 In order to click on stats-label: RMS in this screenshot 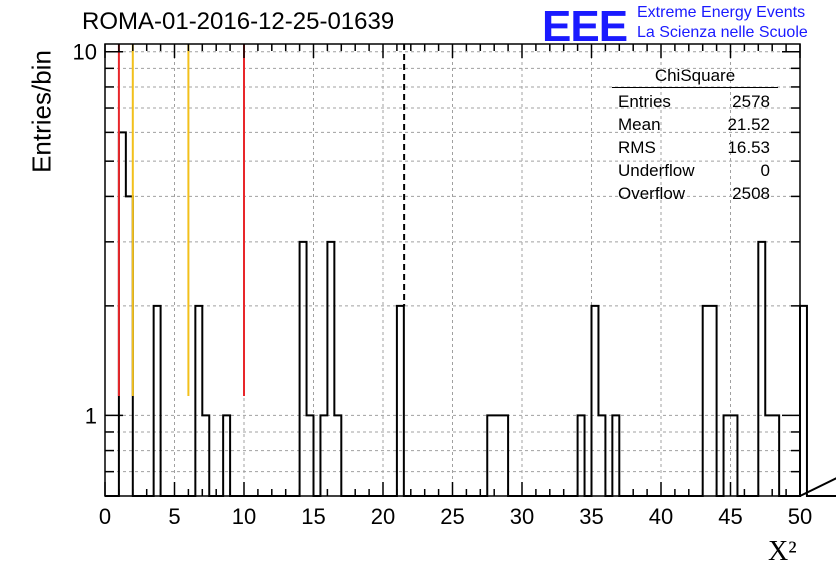, I will do `click(637, 147)`.